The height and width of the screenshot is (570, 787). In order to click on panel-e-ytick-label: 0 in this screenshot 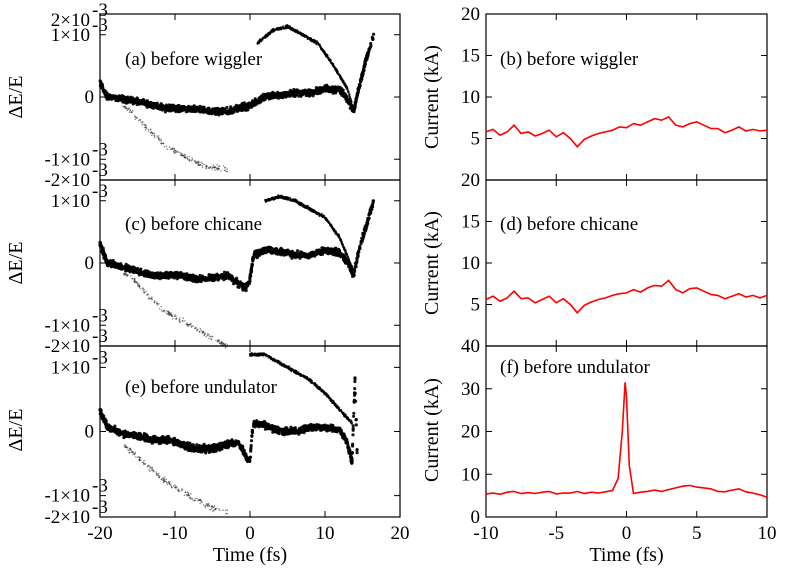, I will do `click(90, 432)`.